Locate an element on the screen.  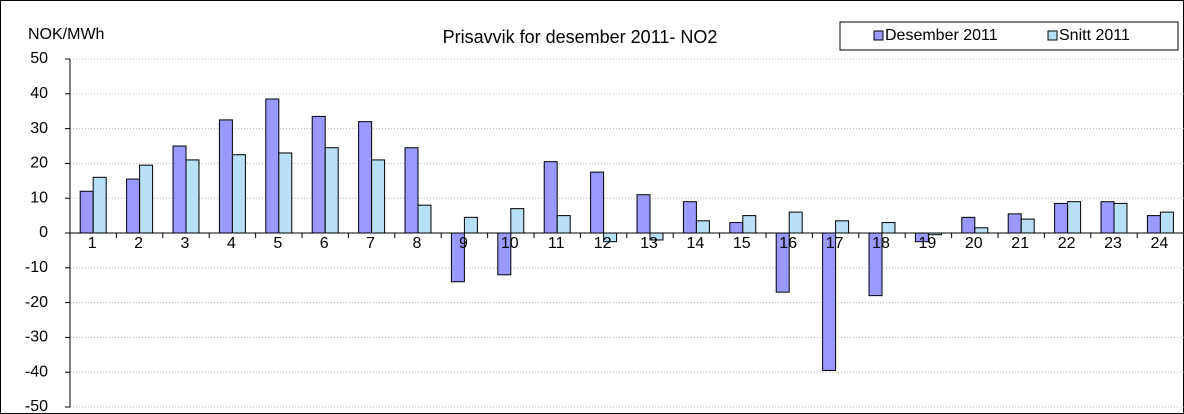
y-tick-label: -50 is located at coordinates (36, 406).